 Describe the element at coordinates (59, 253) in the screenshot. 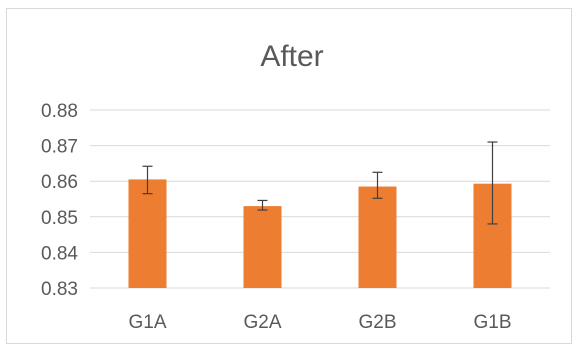

I see `y-tick-label-1: 0.84` at that location.